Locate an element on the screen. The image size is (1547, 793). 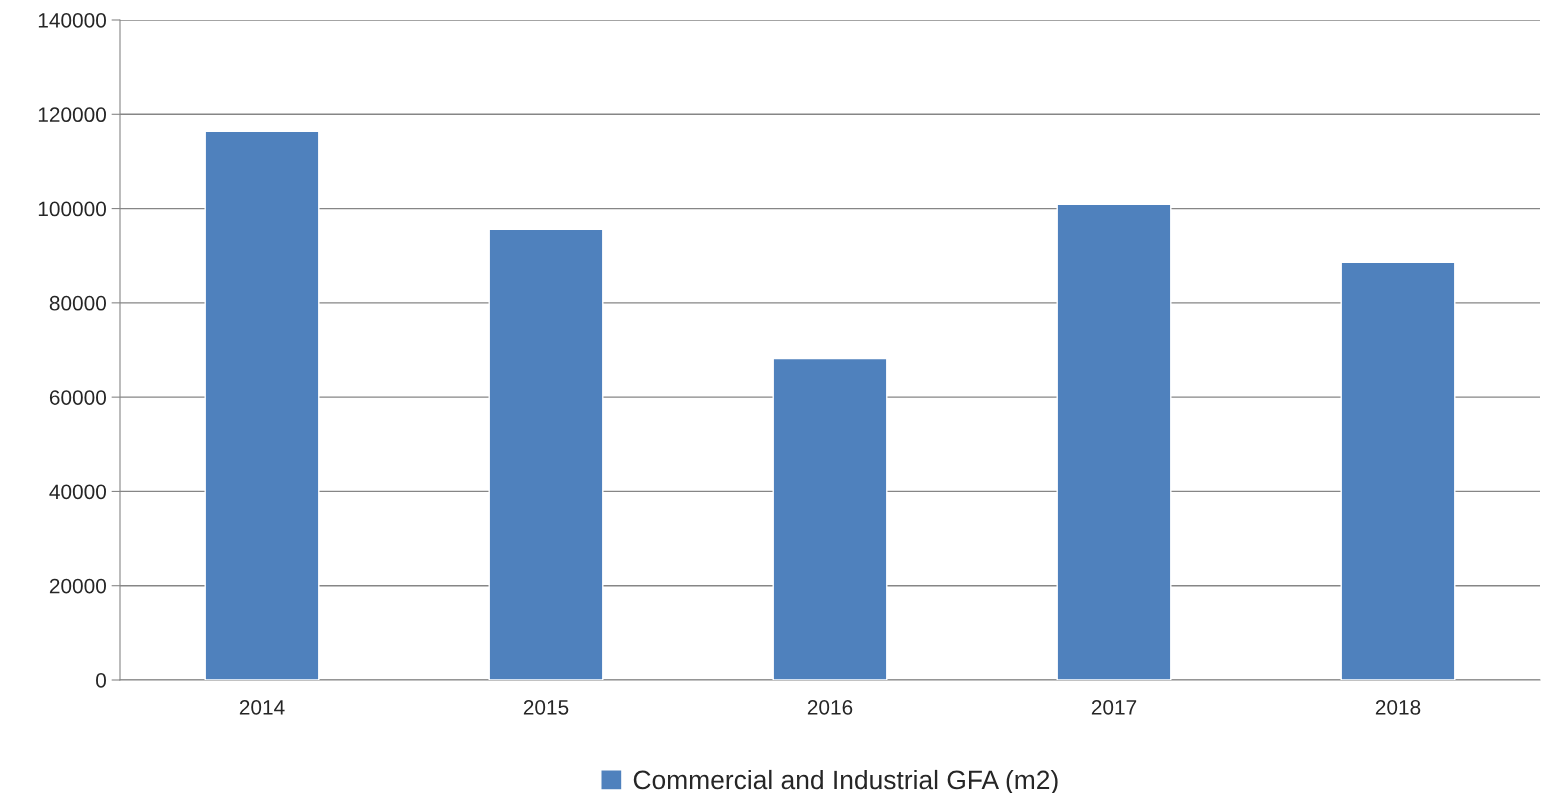
y-tick-label: 100000 is located at coordinates (72, 209).